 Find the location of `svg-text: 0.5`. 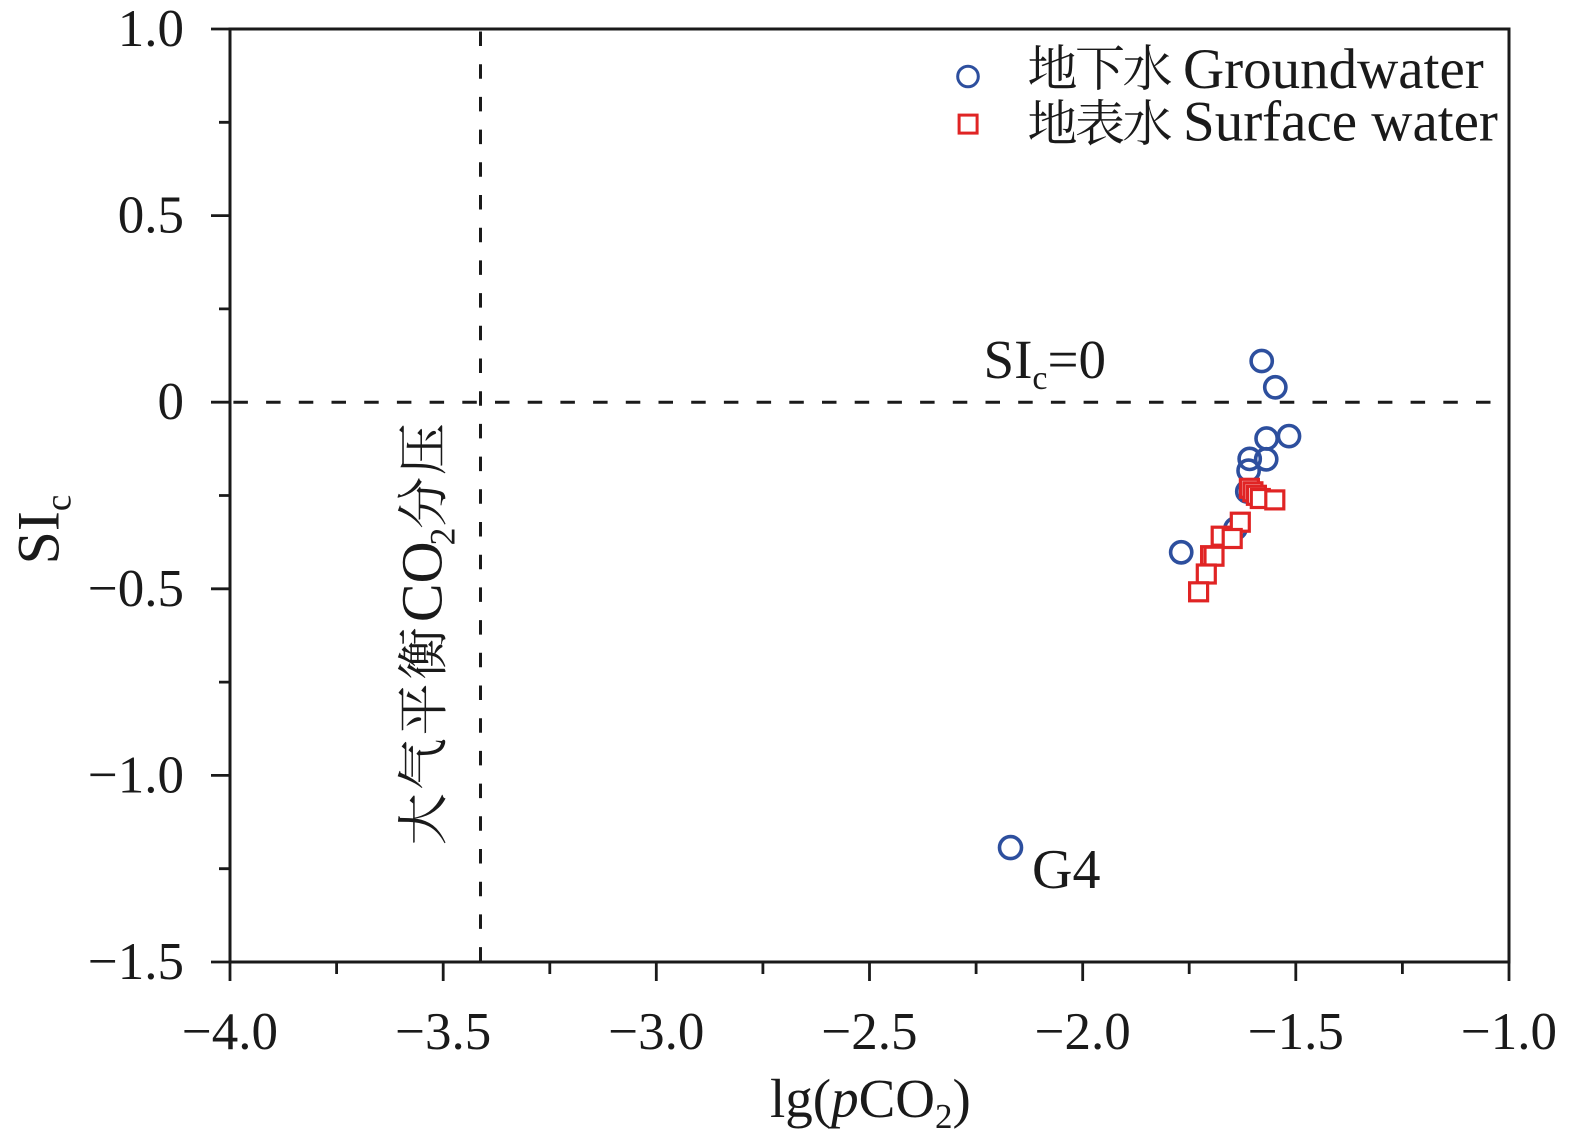

svg-text: 0.5 is located at coordinates (151, 216).